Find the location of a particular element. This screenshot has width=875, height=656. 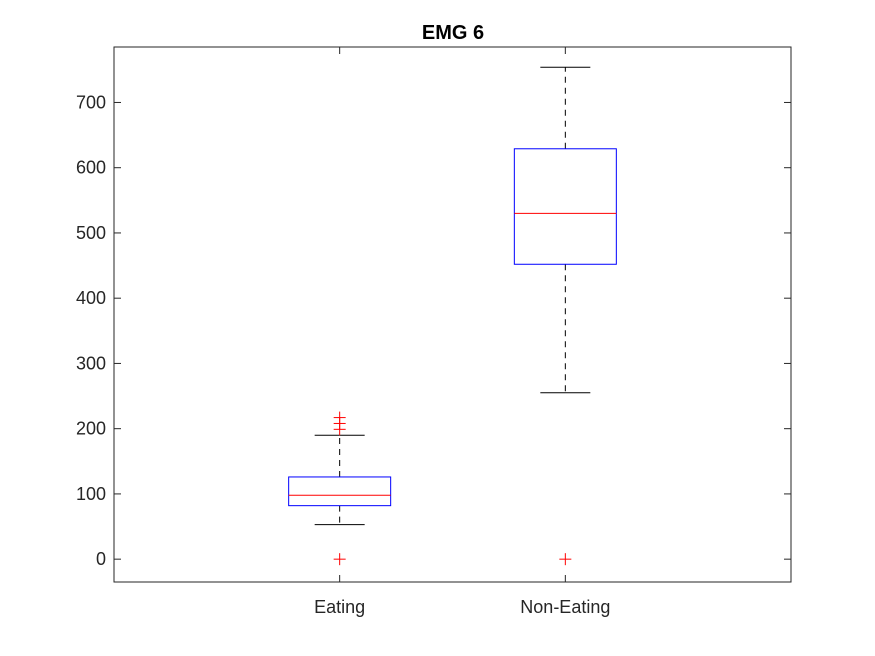

y-tick-label: 700 is located at coordinates (91, 102).